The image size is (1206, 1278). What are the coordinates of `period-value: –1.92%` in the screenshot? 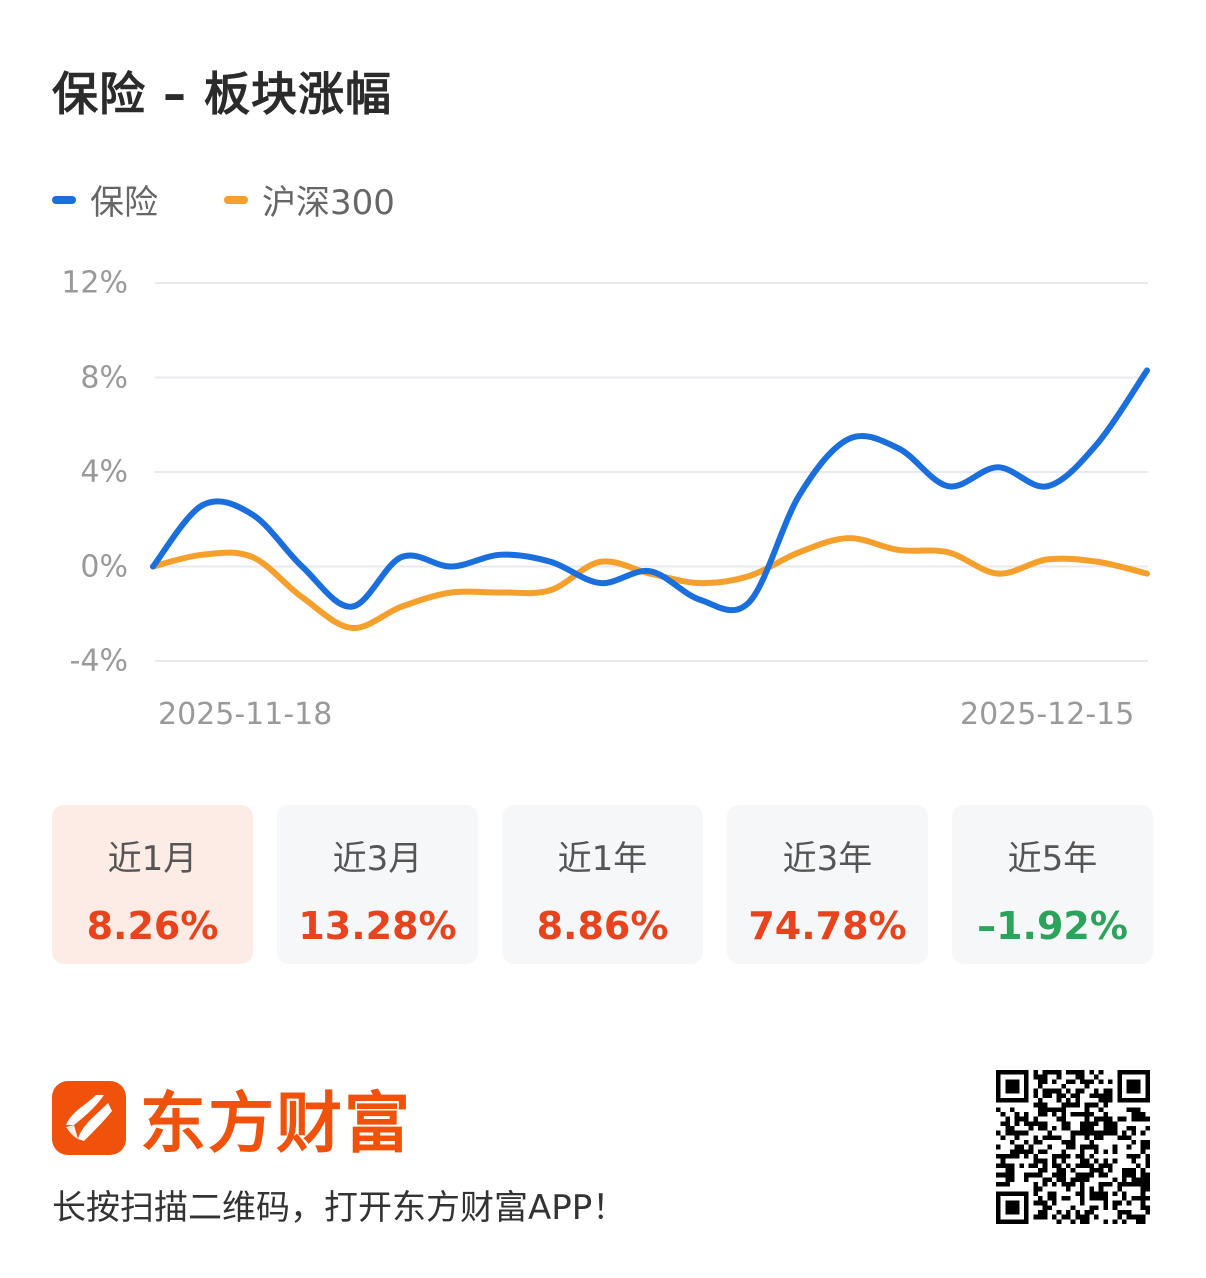 It's located at (1052, 926).